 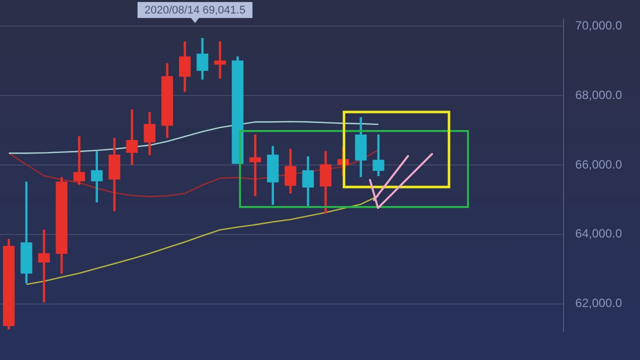 I want to click on y-tick-label: 64,000.0, so click(x=598, y=233).